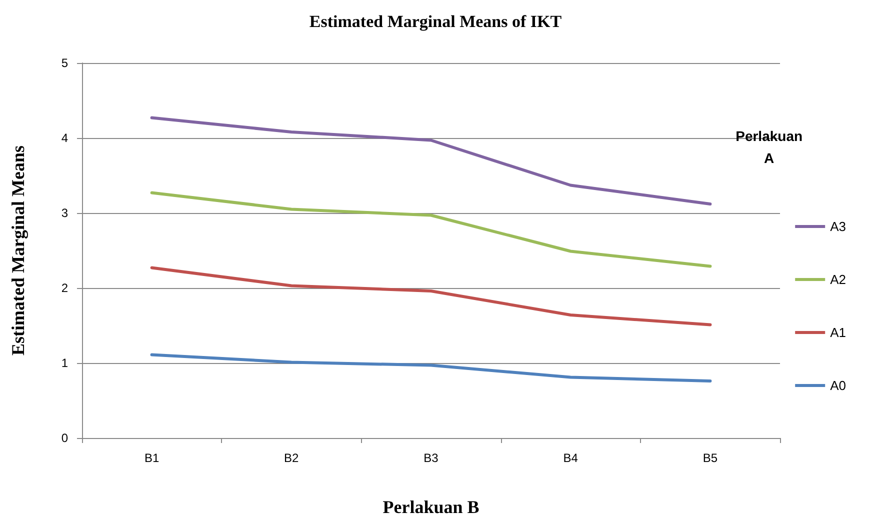  I want to click on legend-title: Perlakuan A, so click(769, 147).